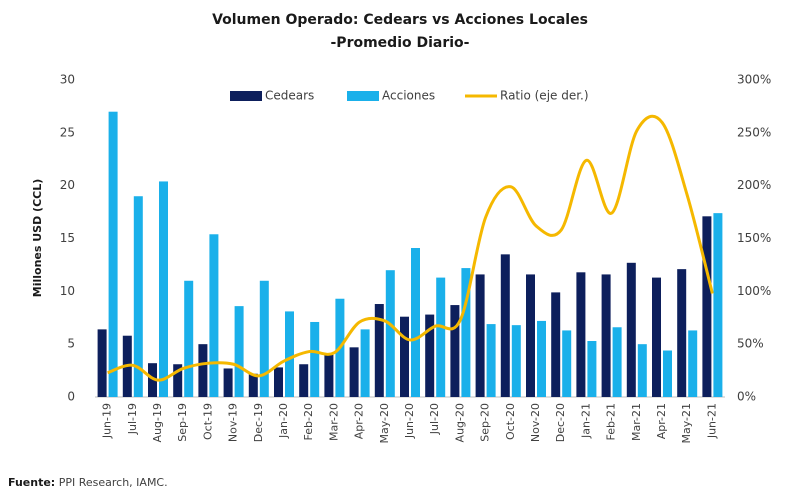 This screenshot has width=800, height=494. What do you see at coordinates (289, 96) in the screenshot?
I see `legend-label: Cedears` at bounding box center [289, 96].